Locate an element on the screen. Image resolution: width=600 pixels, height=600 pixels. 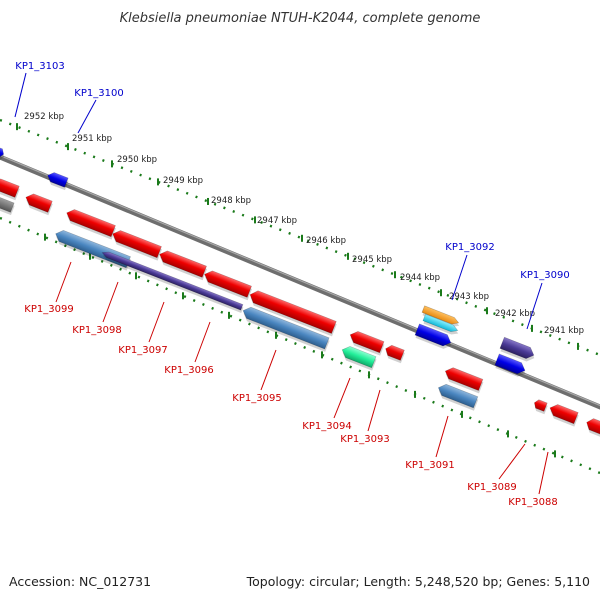
gene-green is located at coordinates (358, 357).